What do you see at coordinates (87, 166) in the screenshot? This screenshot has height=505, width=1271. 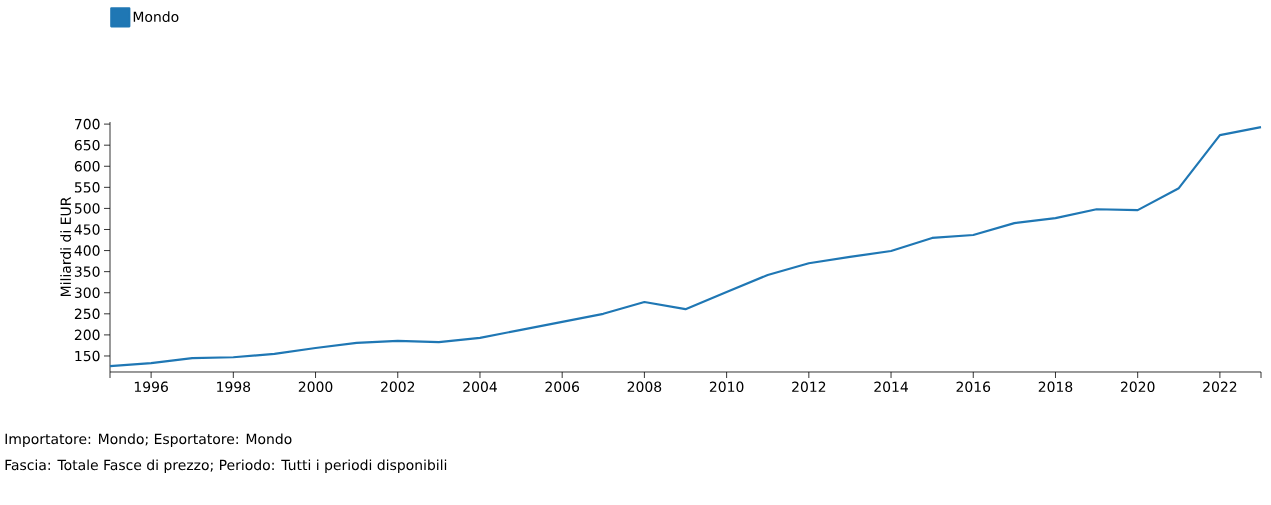 I see `y-tick-label: 600` at bounding box center [87, 166].